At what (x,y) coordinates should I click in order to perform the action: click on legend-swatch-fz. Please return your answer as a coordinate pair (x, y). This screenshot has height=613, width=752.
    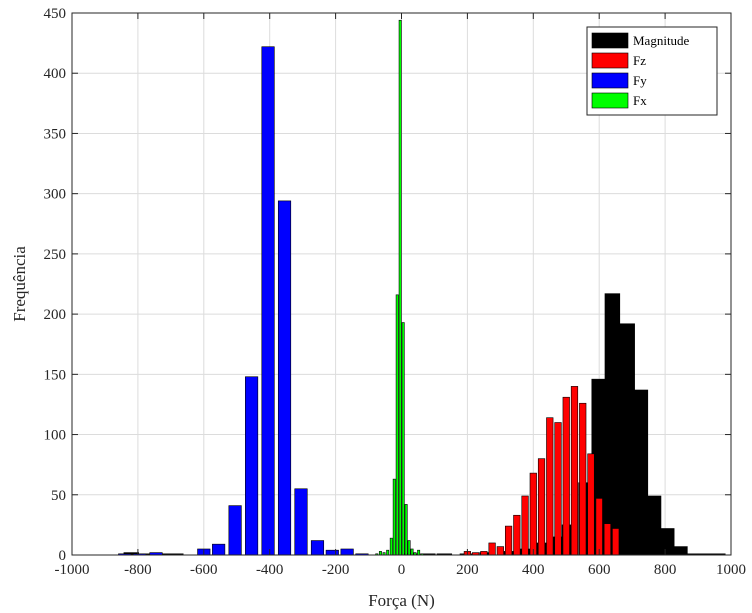
    Looking at the image, I should click on (610, 60).